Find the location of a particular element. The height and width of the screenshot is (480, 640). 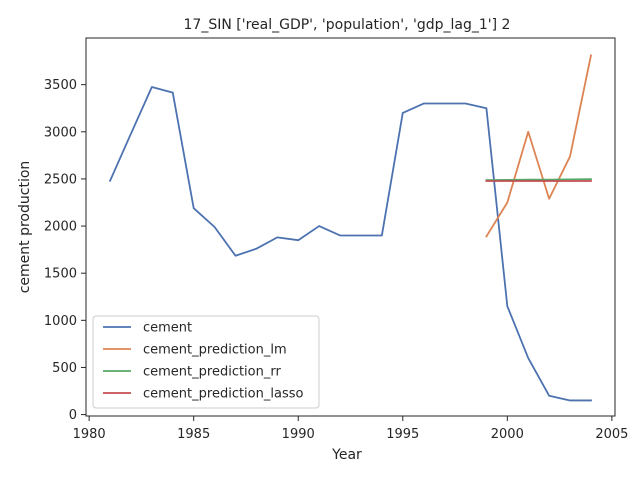

x-tick-label: 2005 is located at coordinates (611, 434).